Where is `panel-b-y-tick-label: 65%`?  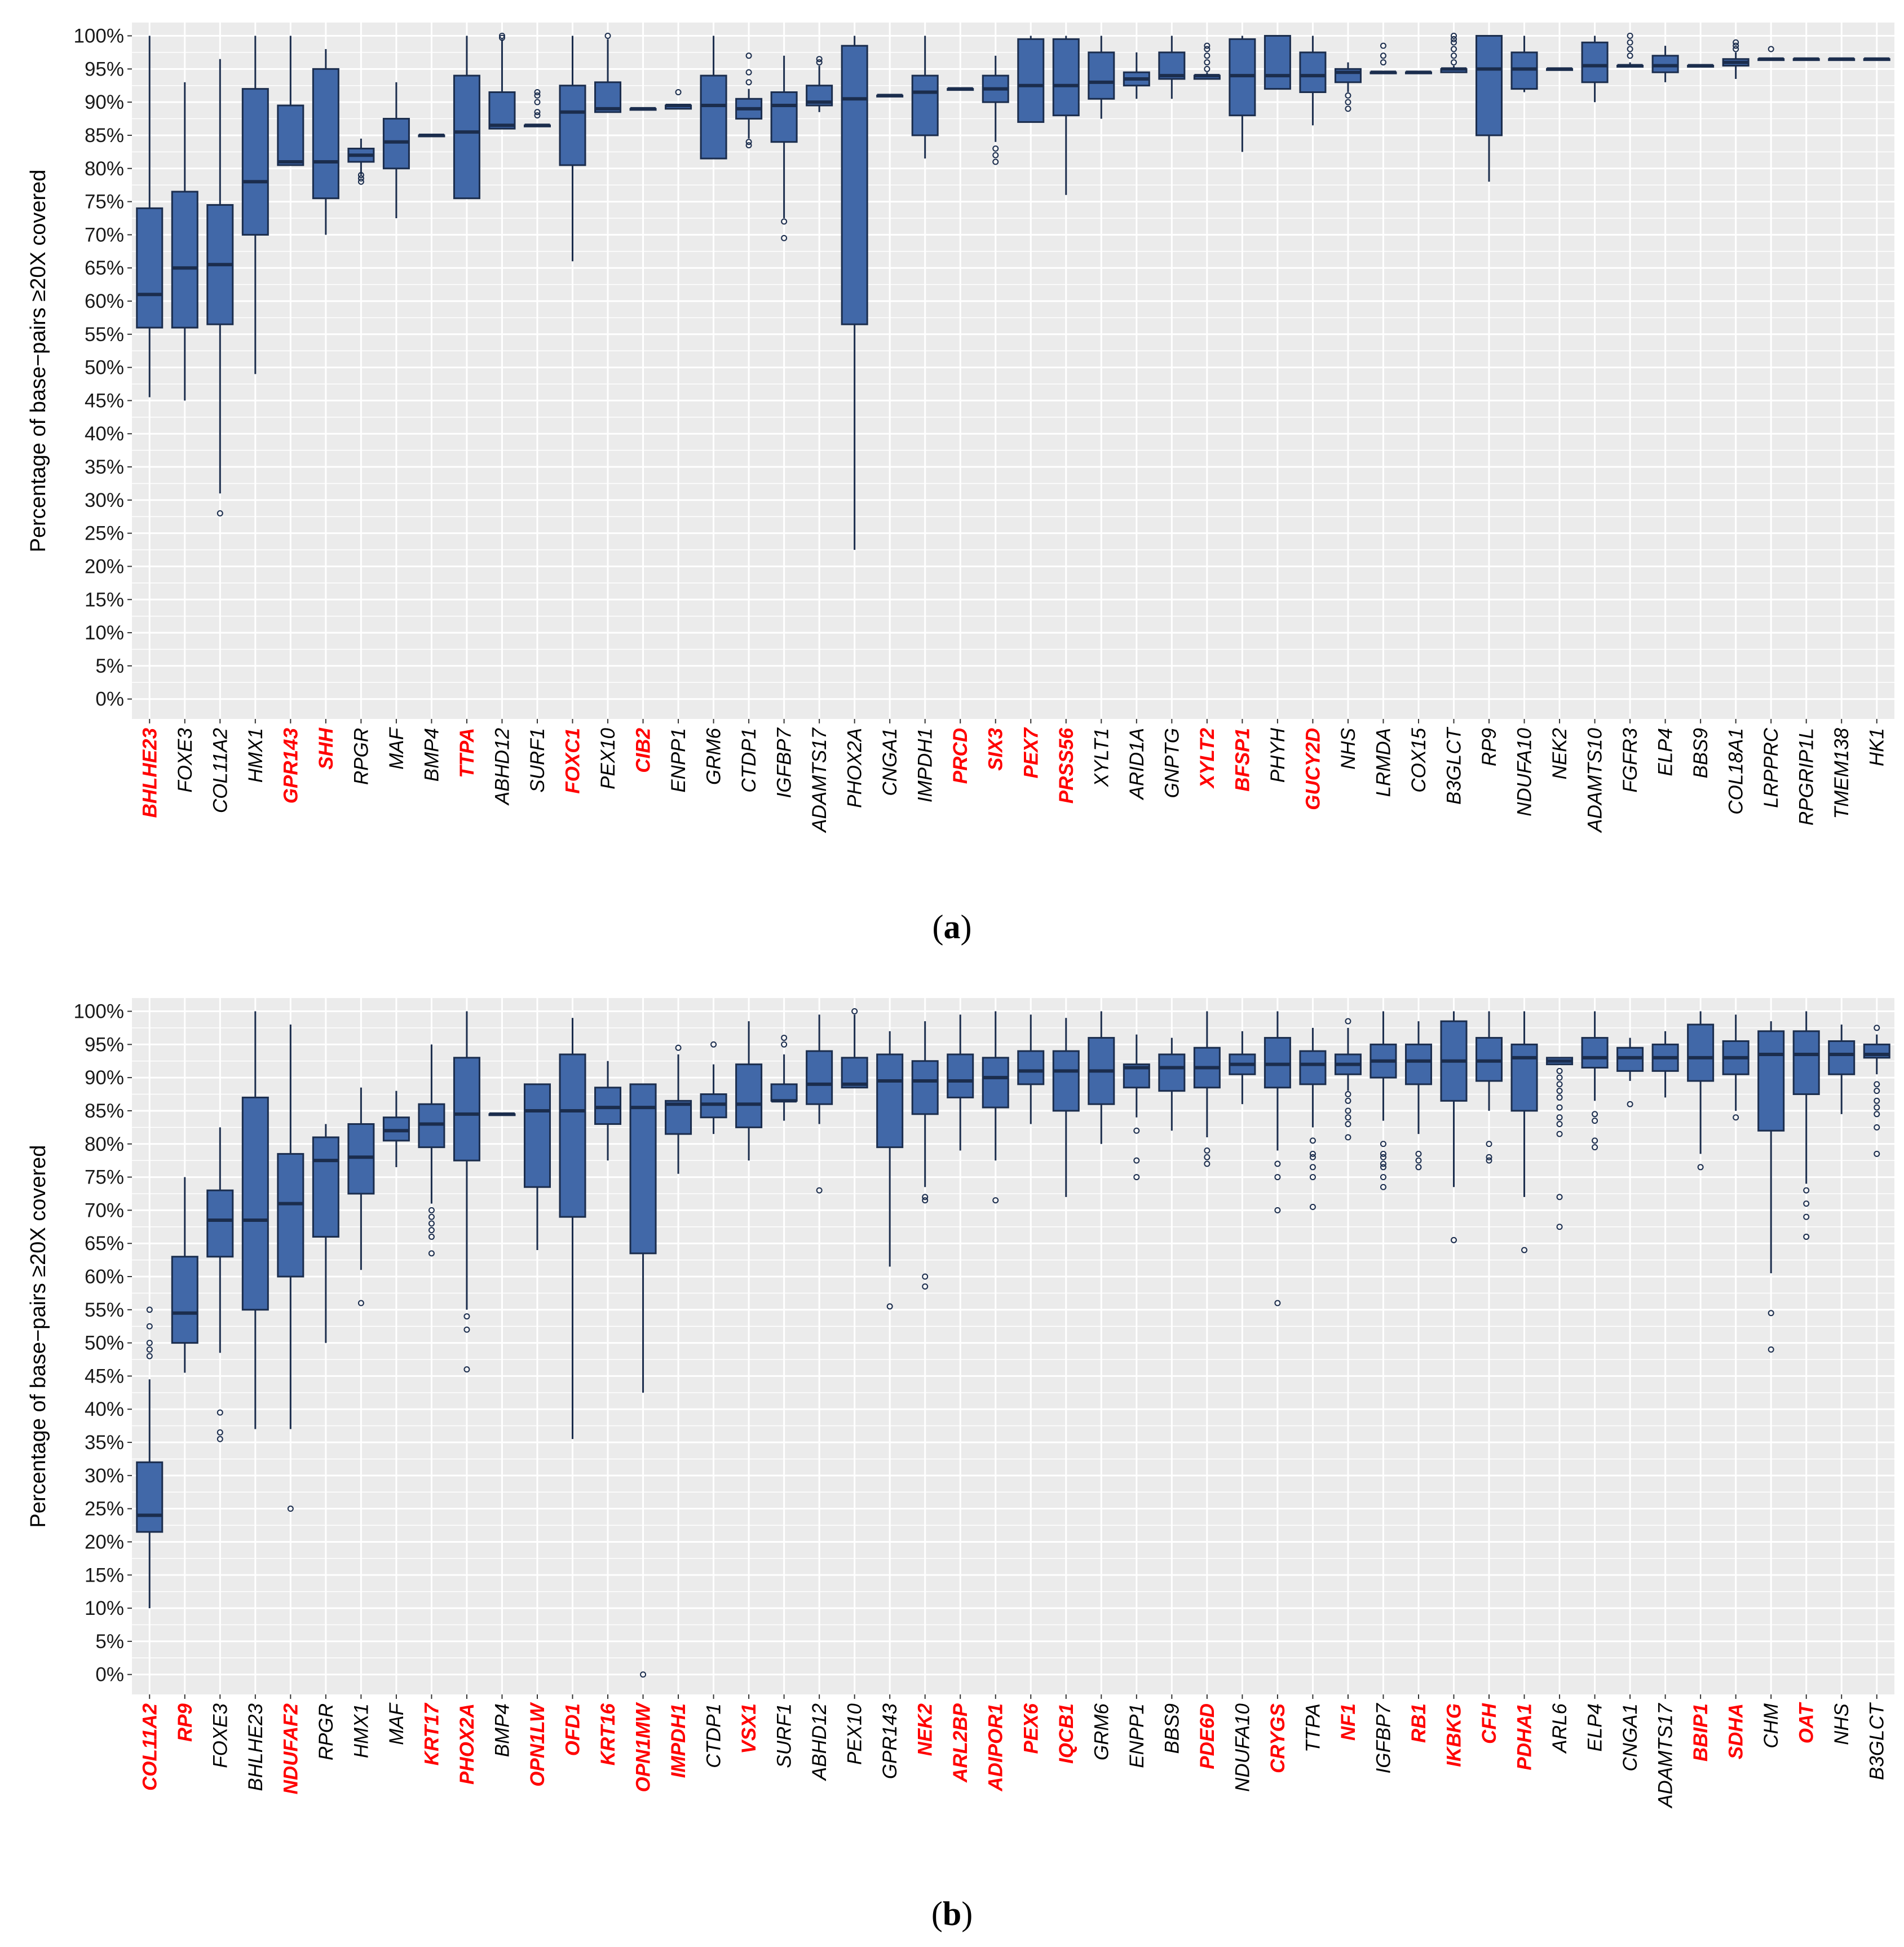
panel-b-y-tick-label: 65% is located at coordinates (105, 1244).